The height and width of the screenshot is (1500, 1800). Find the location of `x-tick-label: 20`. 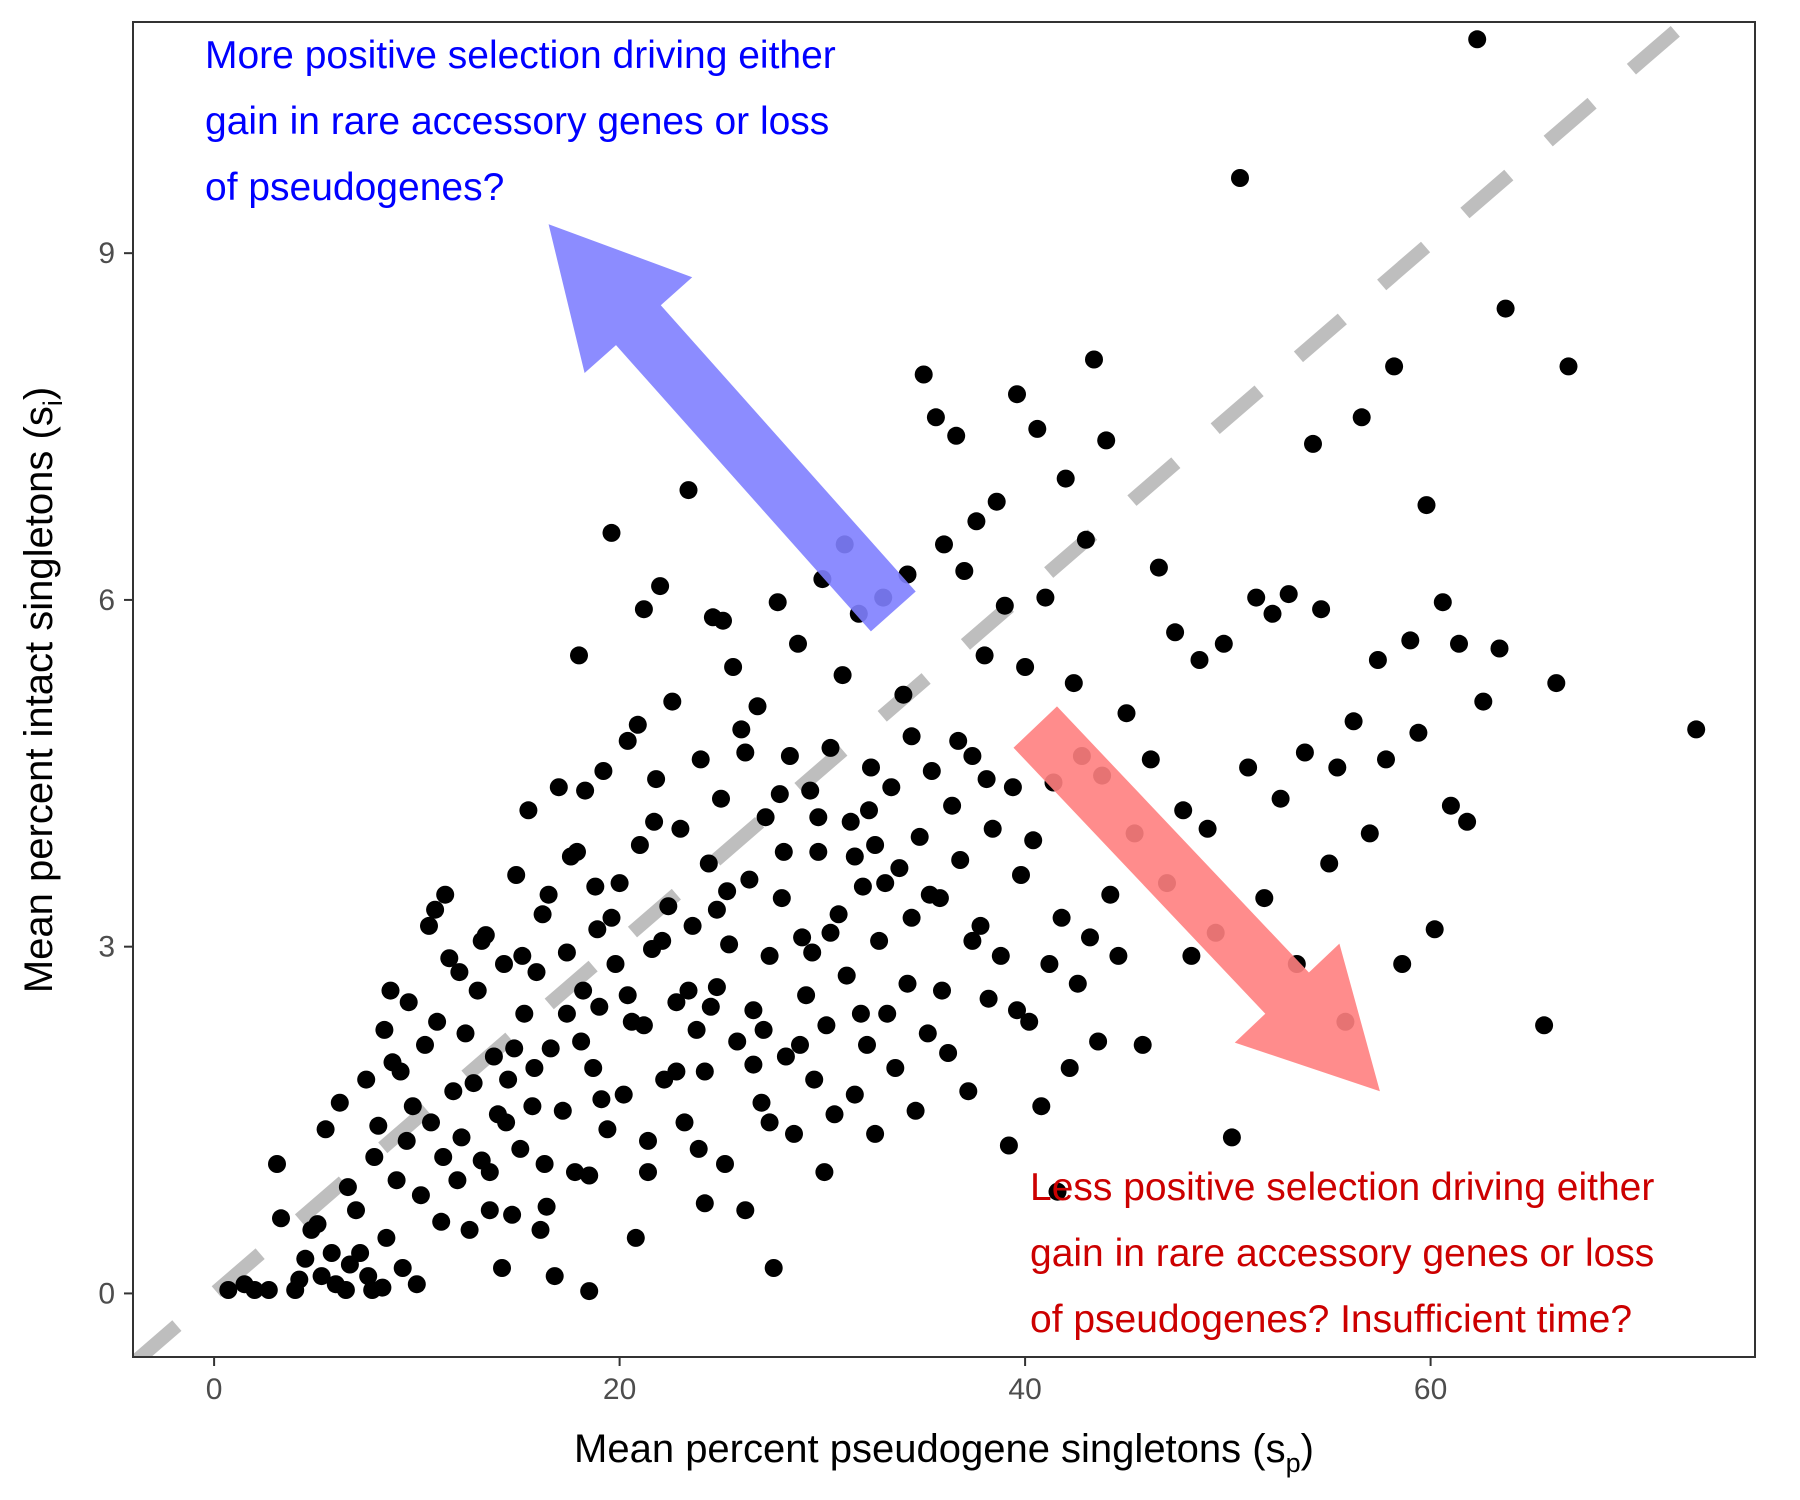

x-tick-label: 20 is located at coordinates (619, 1389).